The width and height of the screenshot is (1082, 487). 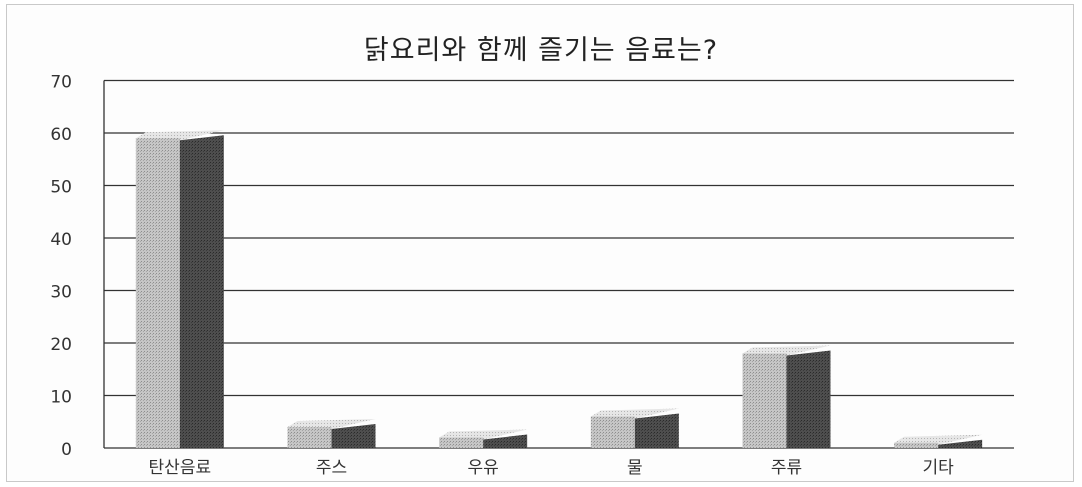 I want to click on y-tick-label: 30, so click(x=61, y=293).